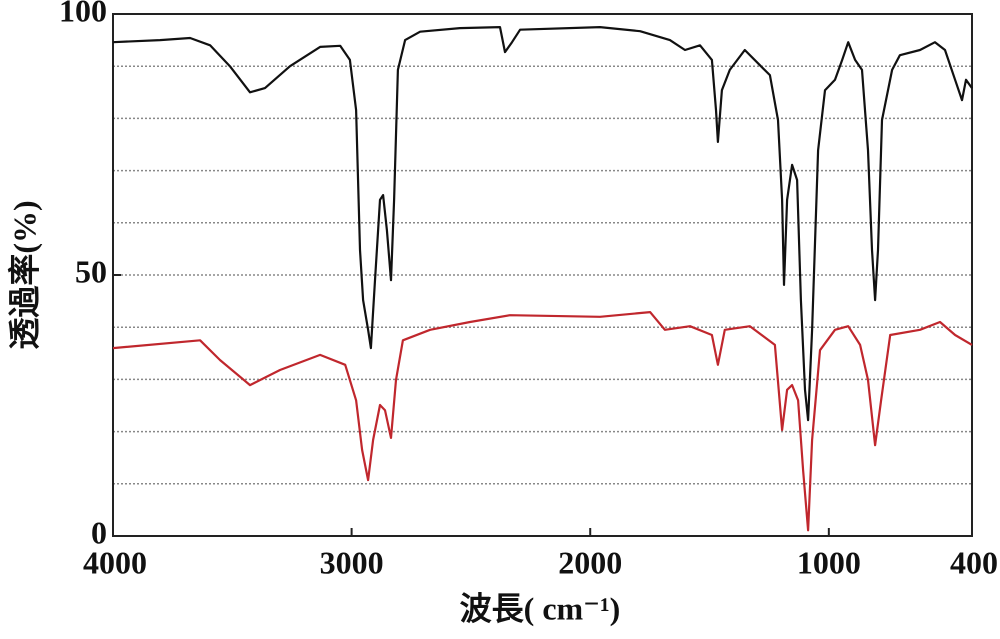 This screenshot has width=1000, height=639. What do you see at coordinates (590, 562) in the screenshot?
I see `x-tick-label: 2000` at bounding box center [590, 562].